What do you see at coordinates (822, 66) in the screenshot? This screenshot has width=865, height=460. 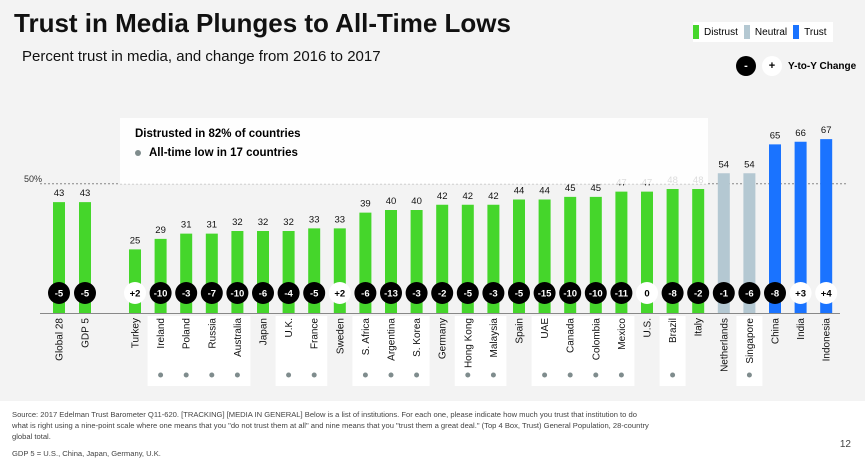 I see `yoy-label: Y-to-Y Change` at bounding box center [822, 66].